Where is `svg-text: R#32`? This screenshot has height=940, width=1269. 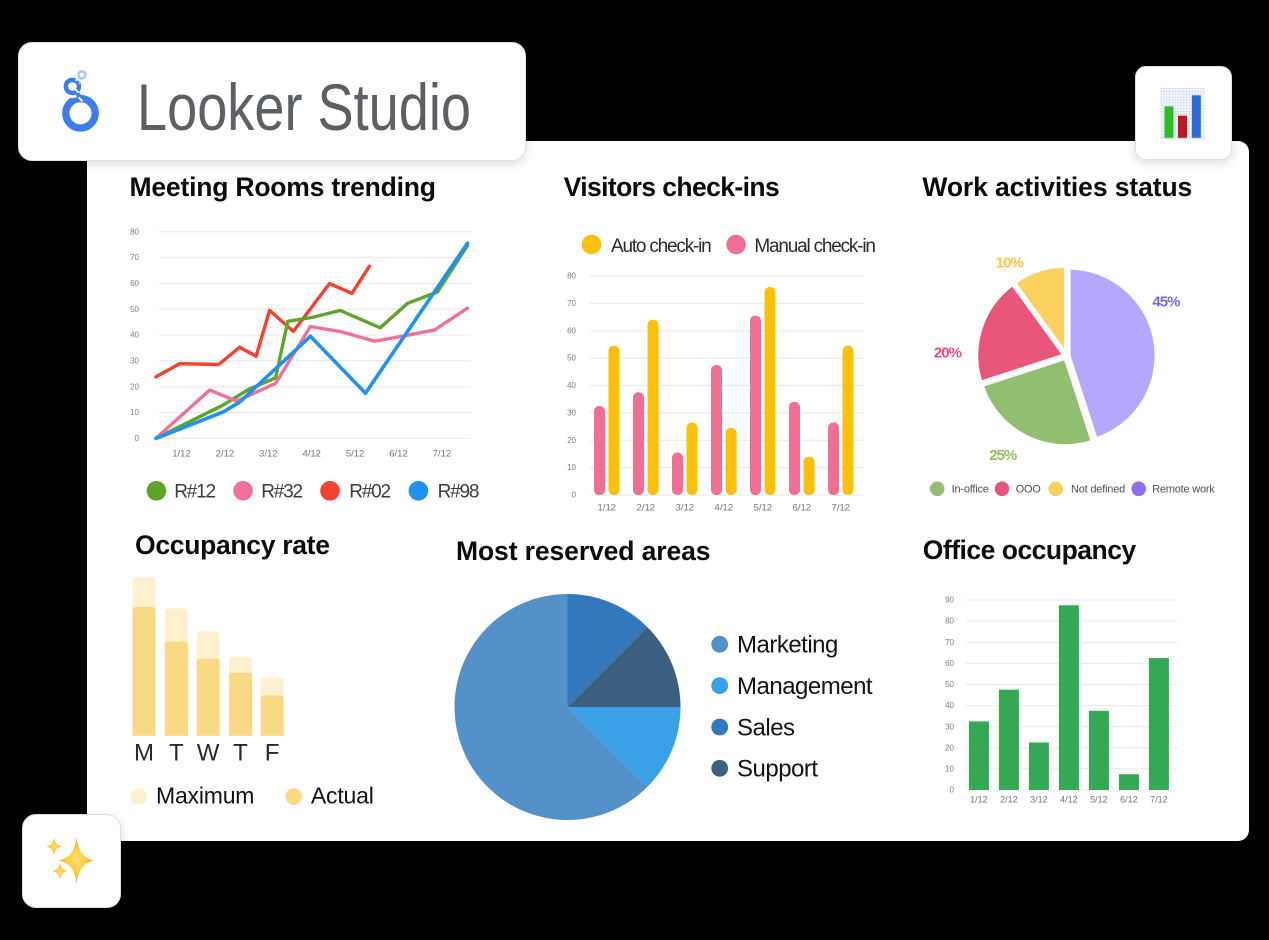 svg-text: R#32 is located at coordinates (281, 492).